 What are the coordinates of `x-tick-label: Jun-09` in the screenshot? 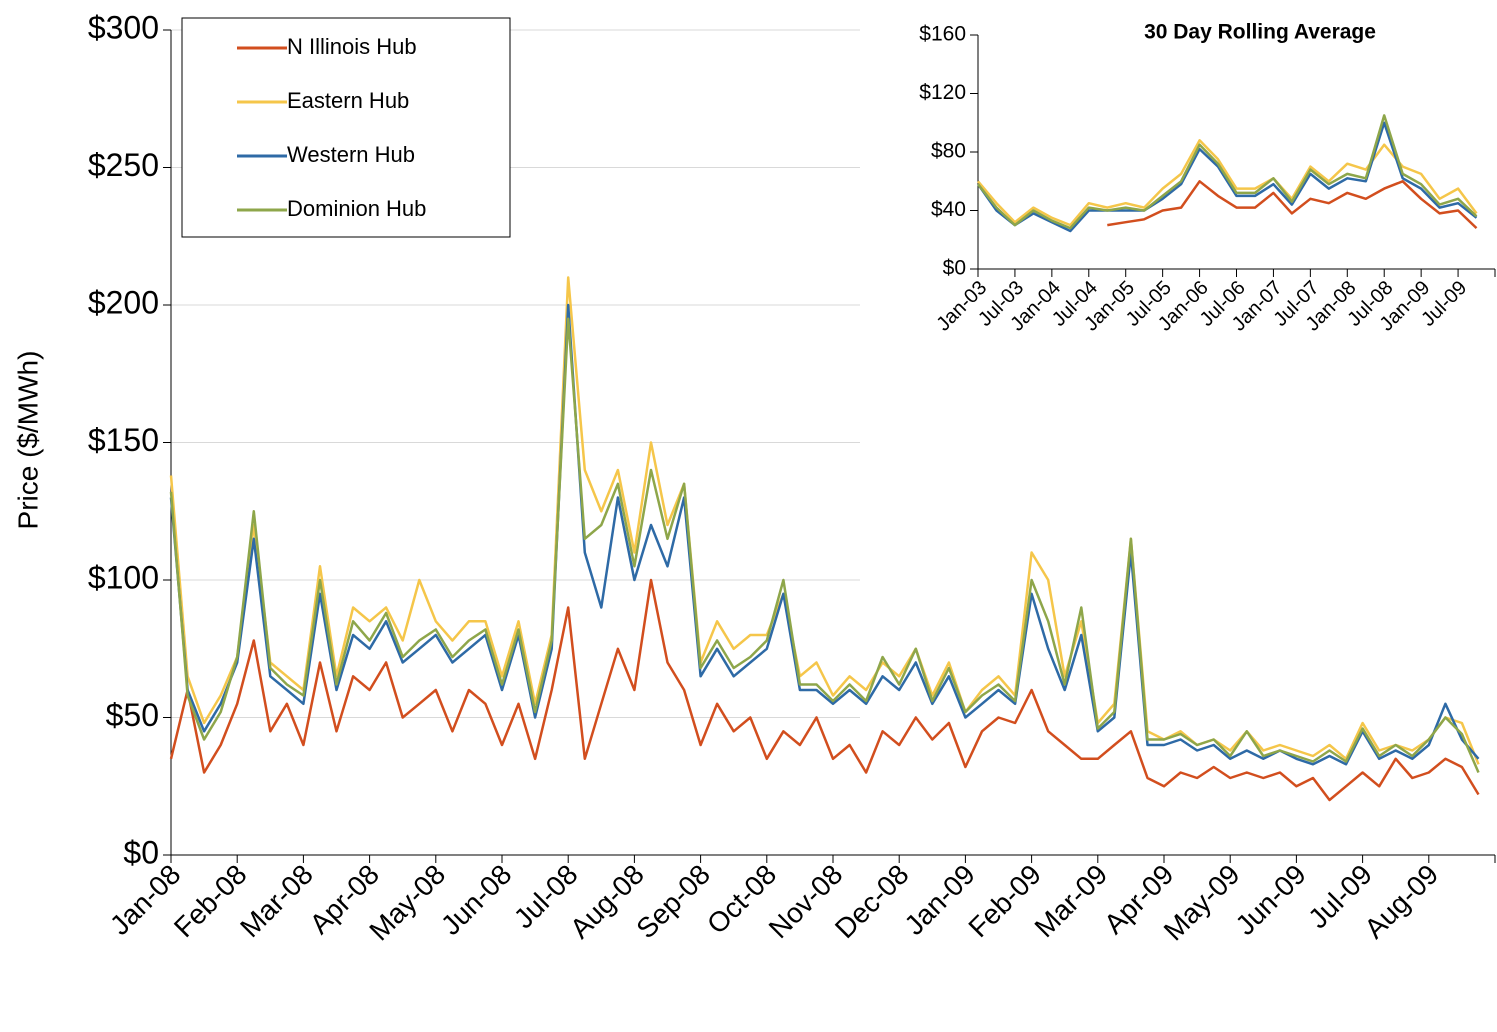 It's located at (1270, 900).